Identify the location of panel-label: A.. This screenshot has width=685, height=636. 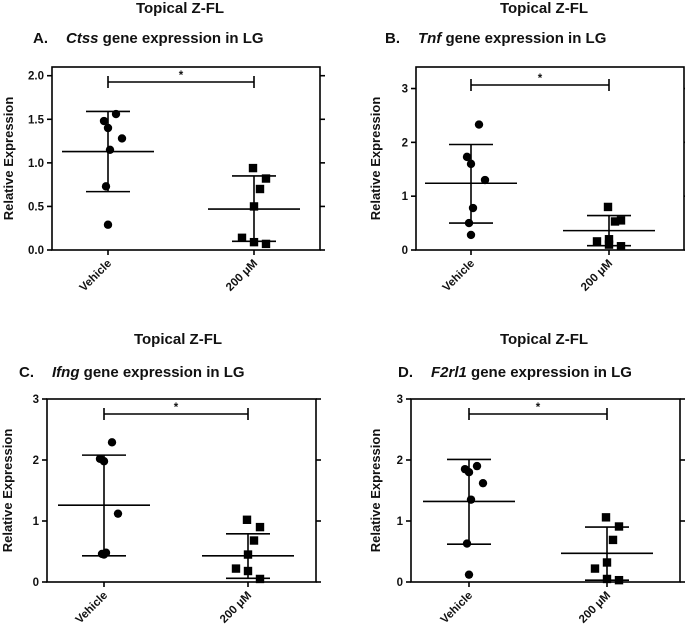
(40, 38).